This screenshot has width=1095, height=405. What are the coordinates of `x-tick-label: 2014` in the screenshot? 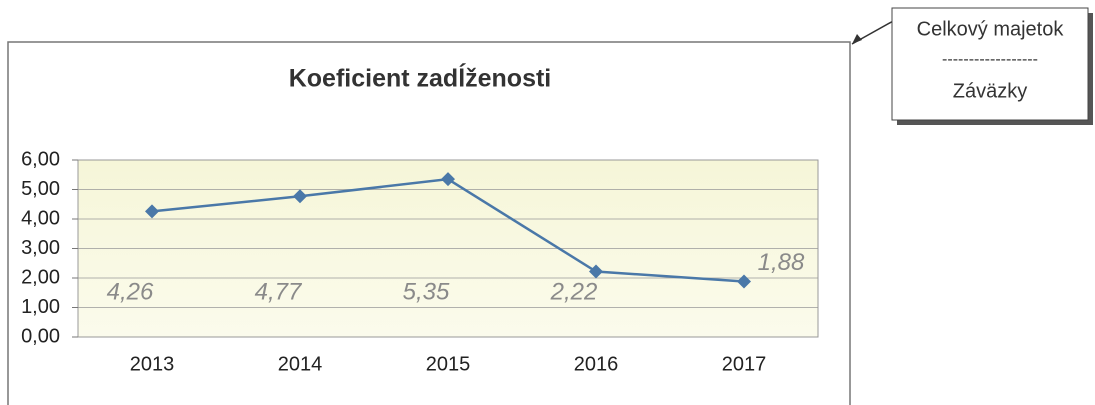 It's located at (300, 364).